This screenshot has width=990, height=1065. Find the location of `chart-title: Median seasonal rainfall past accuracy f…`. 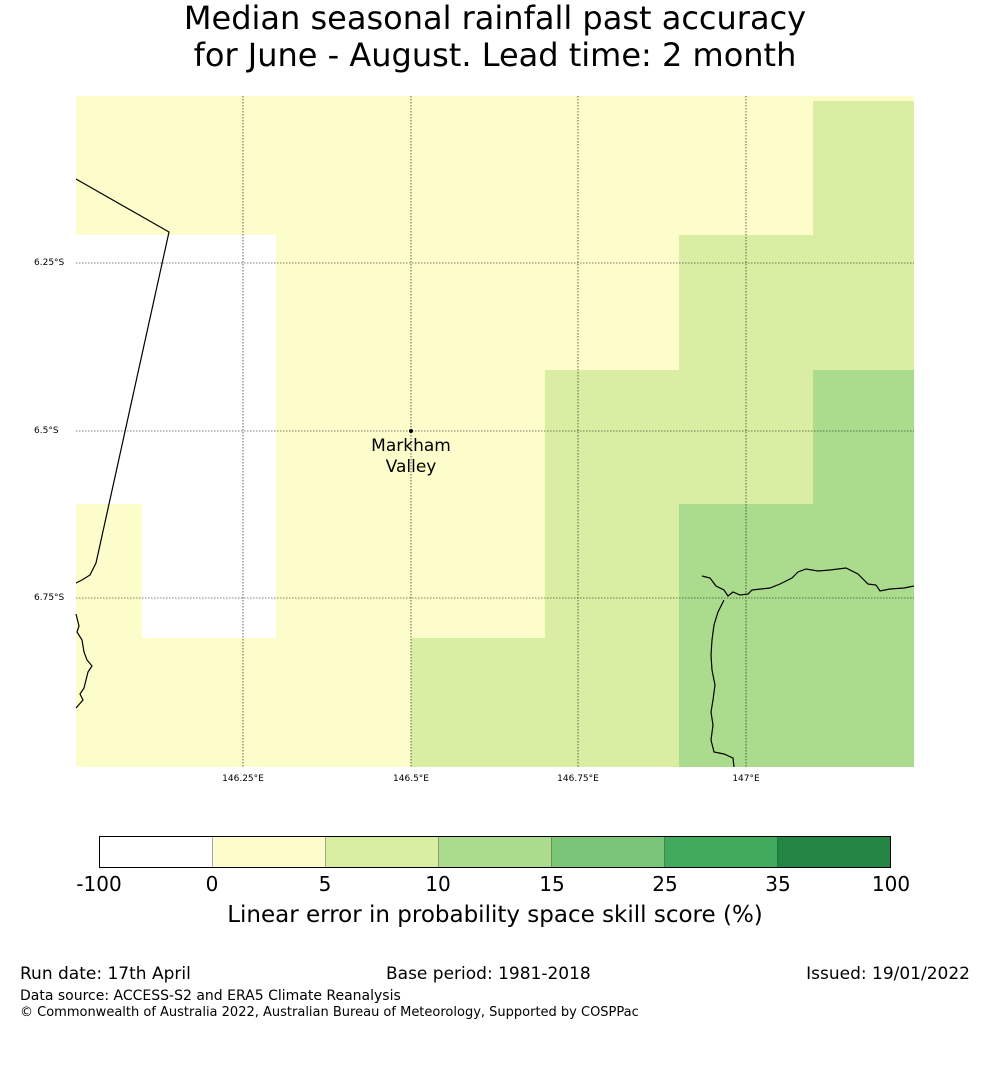

chart-title: Median seasonal rainfall past accuracy f… is located at coordinates (495, 37).